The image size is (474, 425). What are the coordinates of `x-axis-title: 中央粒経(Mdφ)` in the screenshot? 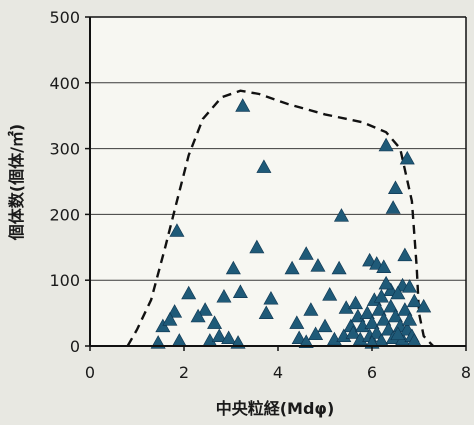 It's located at (275, 408).